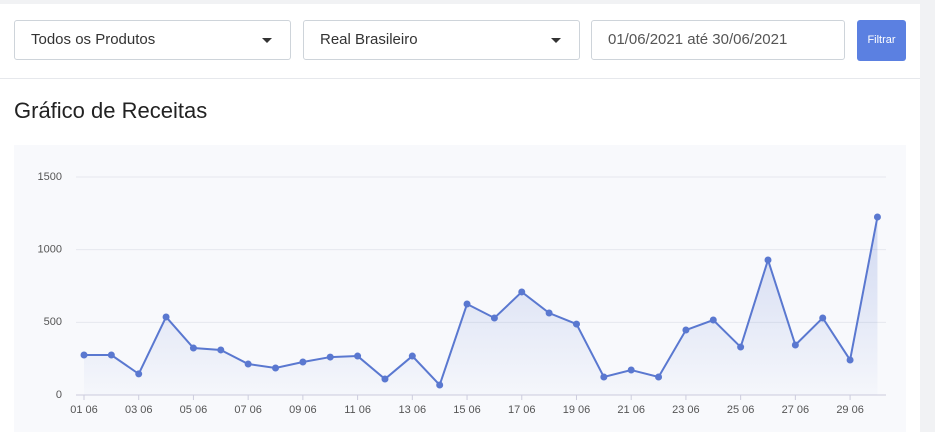 The width and height of the screenshot is (935, 432). Describe the element at coordinates (111, 110) in the screenshot. I see `chart-title: Gráfico de Receitas` at that location.